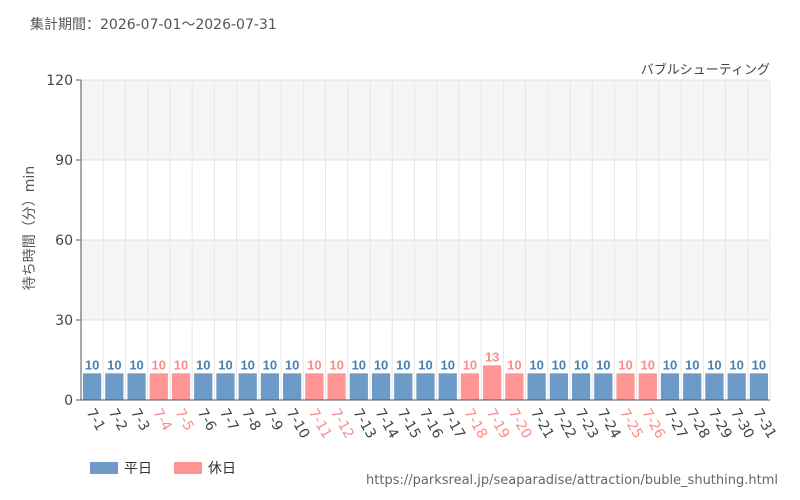 The image size is (800, 500). I want to click on legend-swatch-weekday, so click(104, 468).